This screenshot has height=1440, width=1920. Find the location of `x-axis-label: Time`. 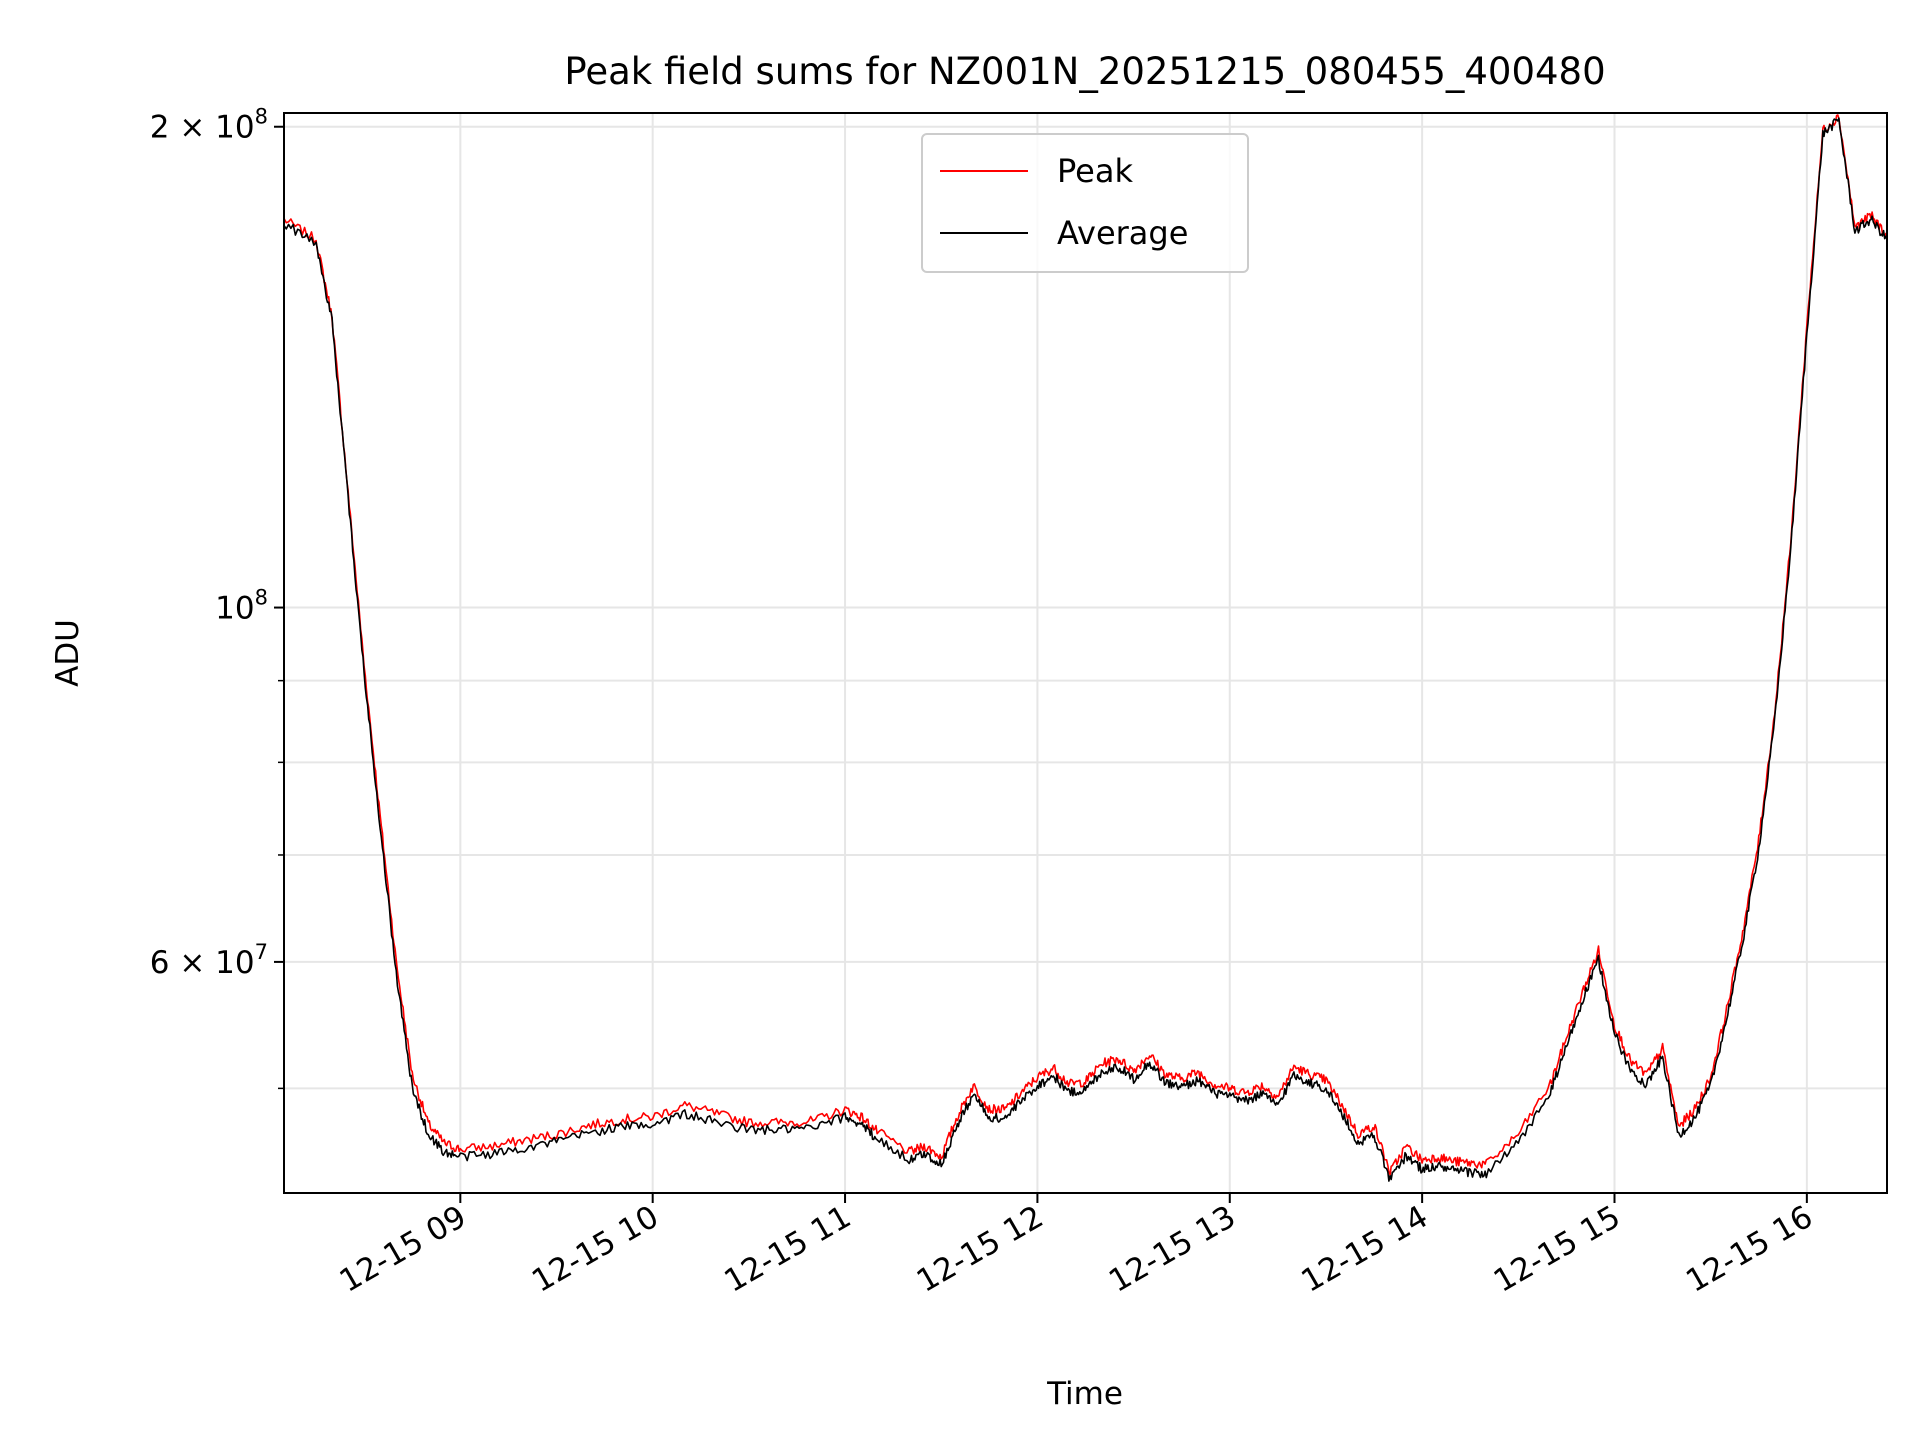

x-axis-label: Time is located at coordinates (1084, 1394).